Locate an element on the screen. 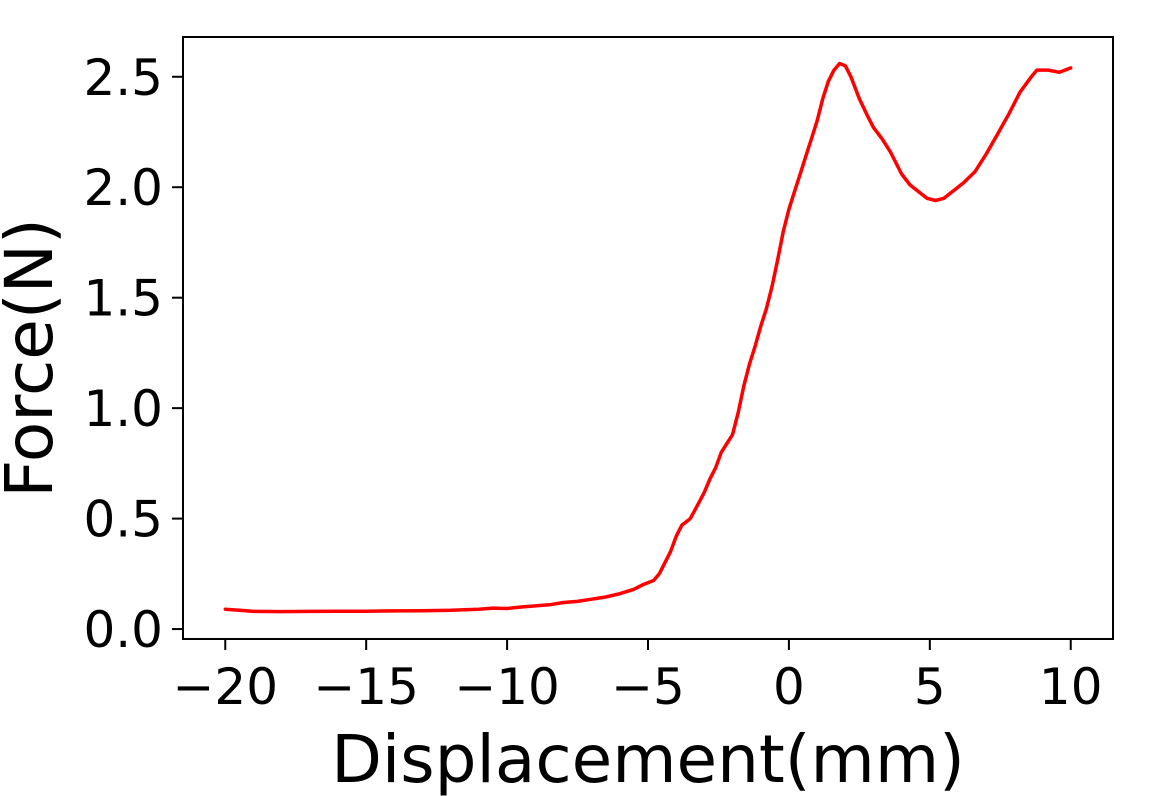 This screenshot has width=1154, height=796. y-tick-label: 1.0 is located at coordinates (123, 409).